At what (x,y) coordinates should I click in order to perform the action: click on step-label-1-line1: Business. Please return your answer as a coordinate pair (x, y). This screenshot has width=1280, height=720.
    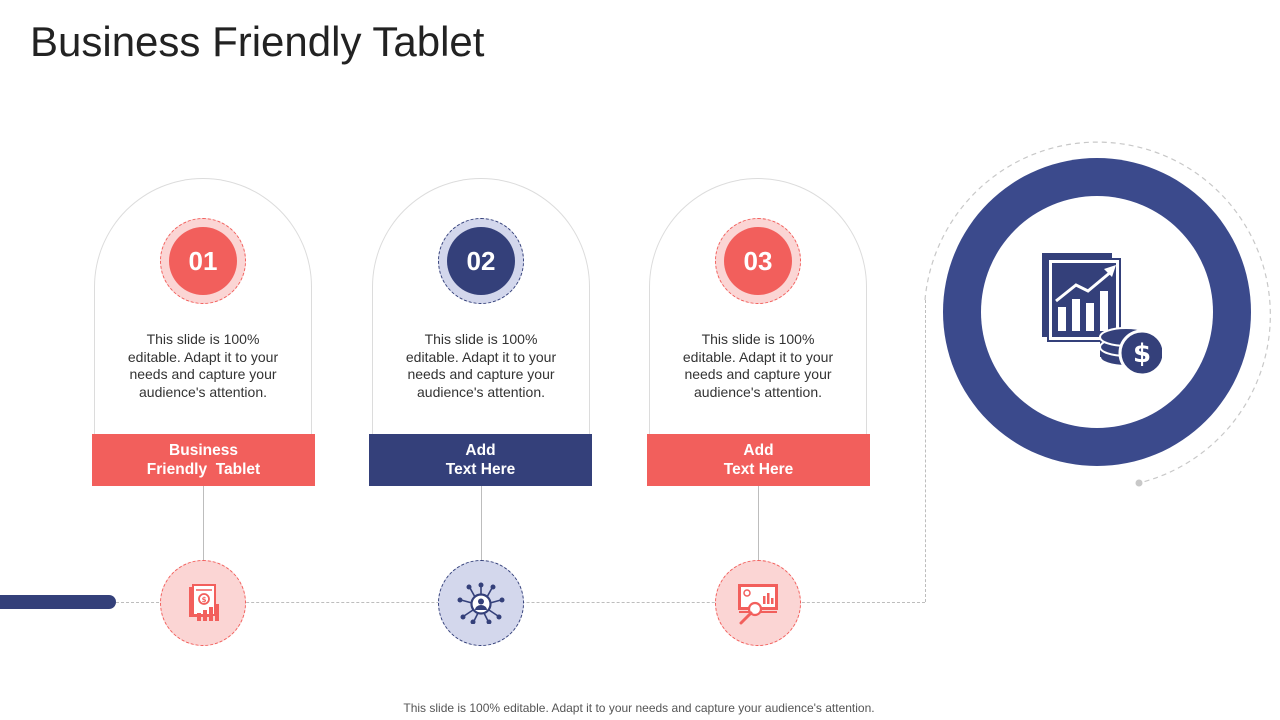
    Looking at the image, I should click on (203, 450).